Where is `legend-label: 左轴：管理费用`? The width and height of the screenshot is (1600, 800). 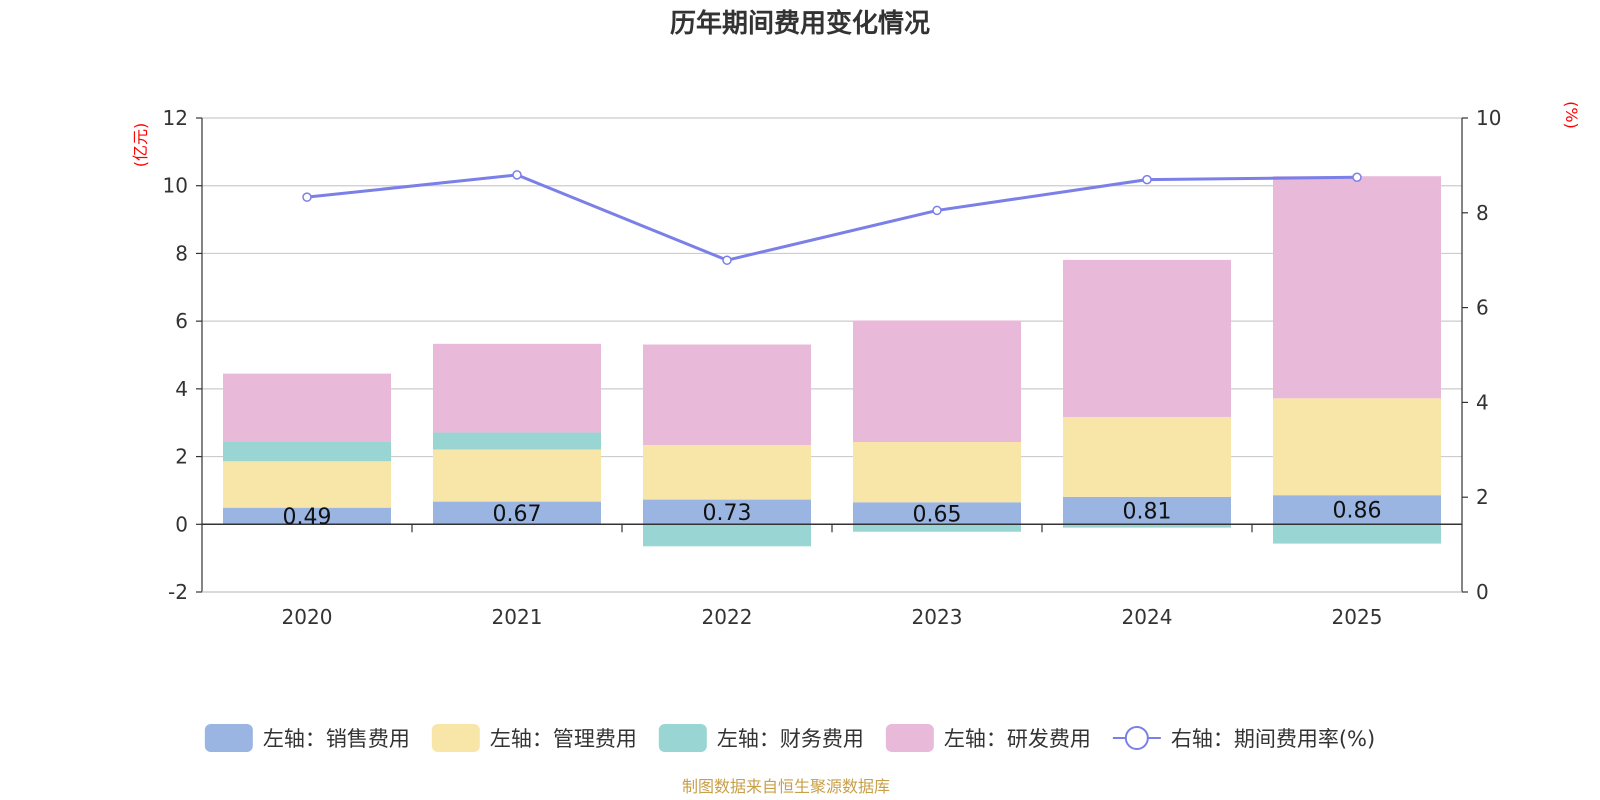 legend-label: 左轴：管理费用 is located at coordinates (563, 739).